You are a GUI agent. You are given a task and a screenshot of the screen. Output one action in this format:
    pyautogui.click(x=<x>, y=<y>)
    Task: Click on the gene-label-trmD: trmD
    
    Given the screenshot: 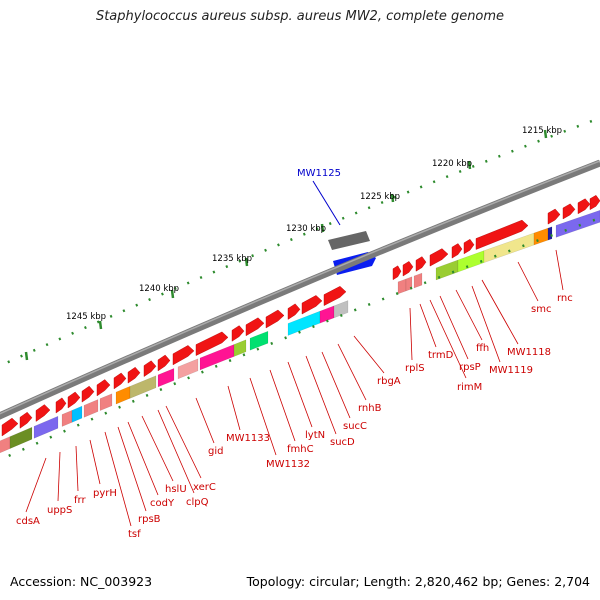 What is the action you would take?
    pyautogui.click(x=441, y=355)
    